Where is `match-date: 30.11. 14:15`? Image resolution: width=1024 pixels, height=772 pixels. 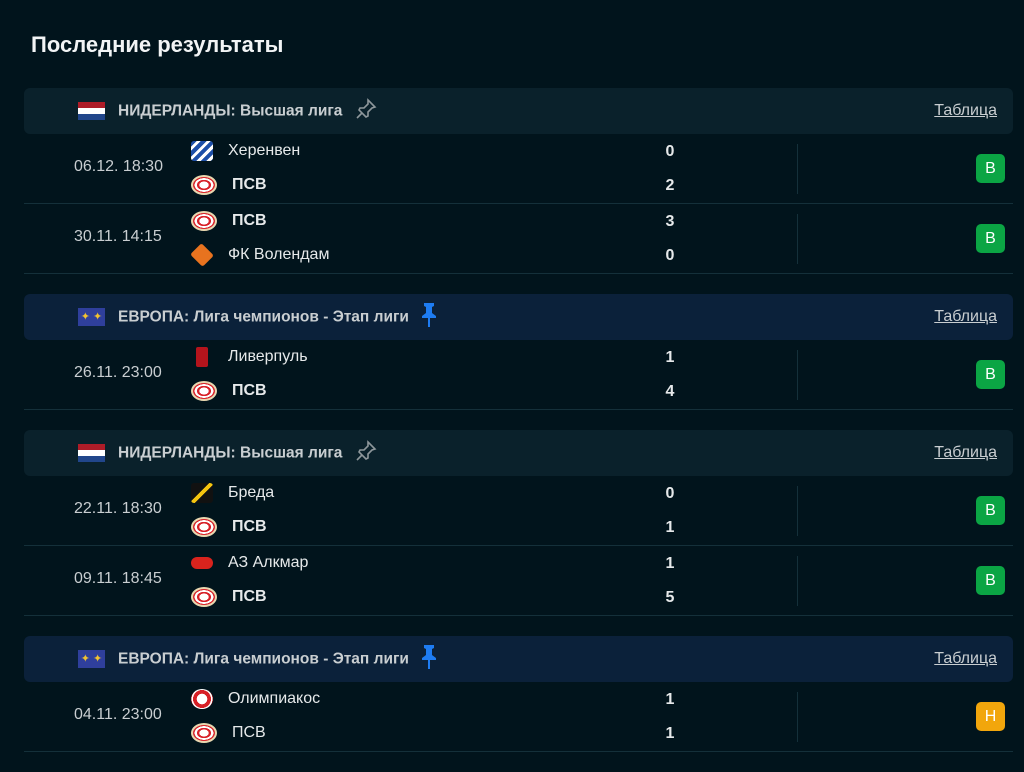
match-date: 30.11. 14:15 is located at coordinates (118, 236).